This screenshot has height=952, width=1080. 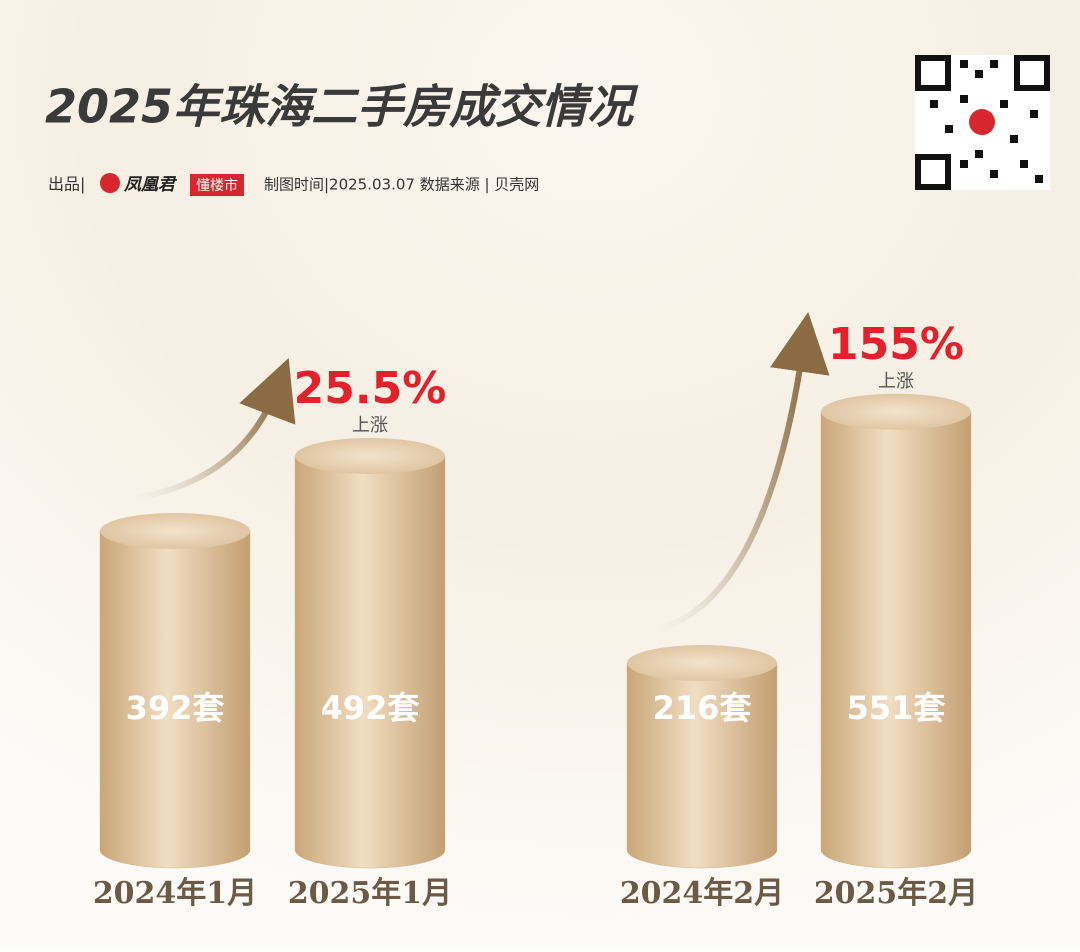 I want to click on value-label: 216套, so click(x=702, y=708).